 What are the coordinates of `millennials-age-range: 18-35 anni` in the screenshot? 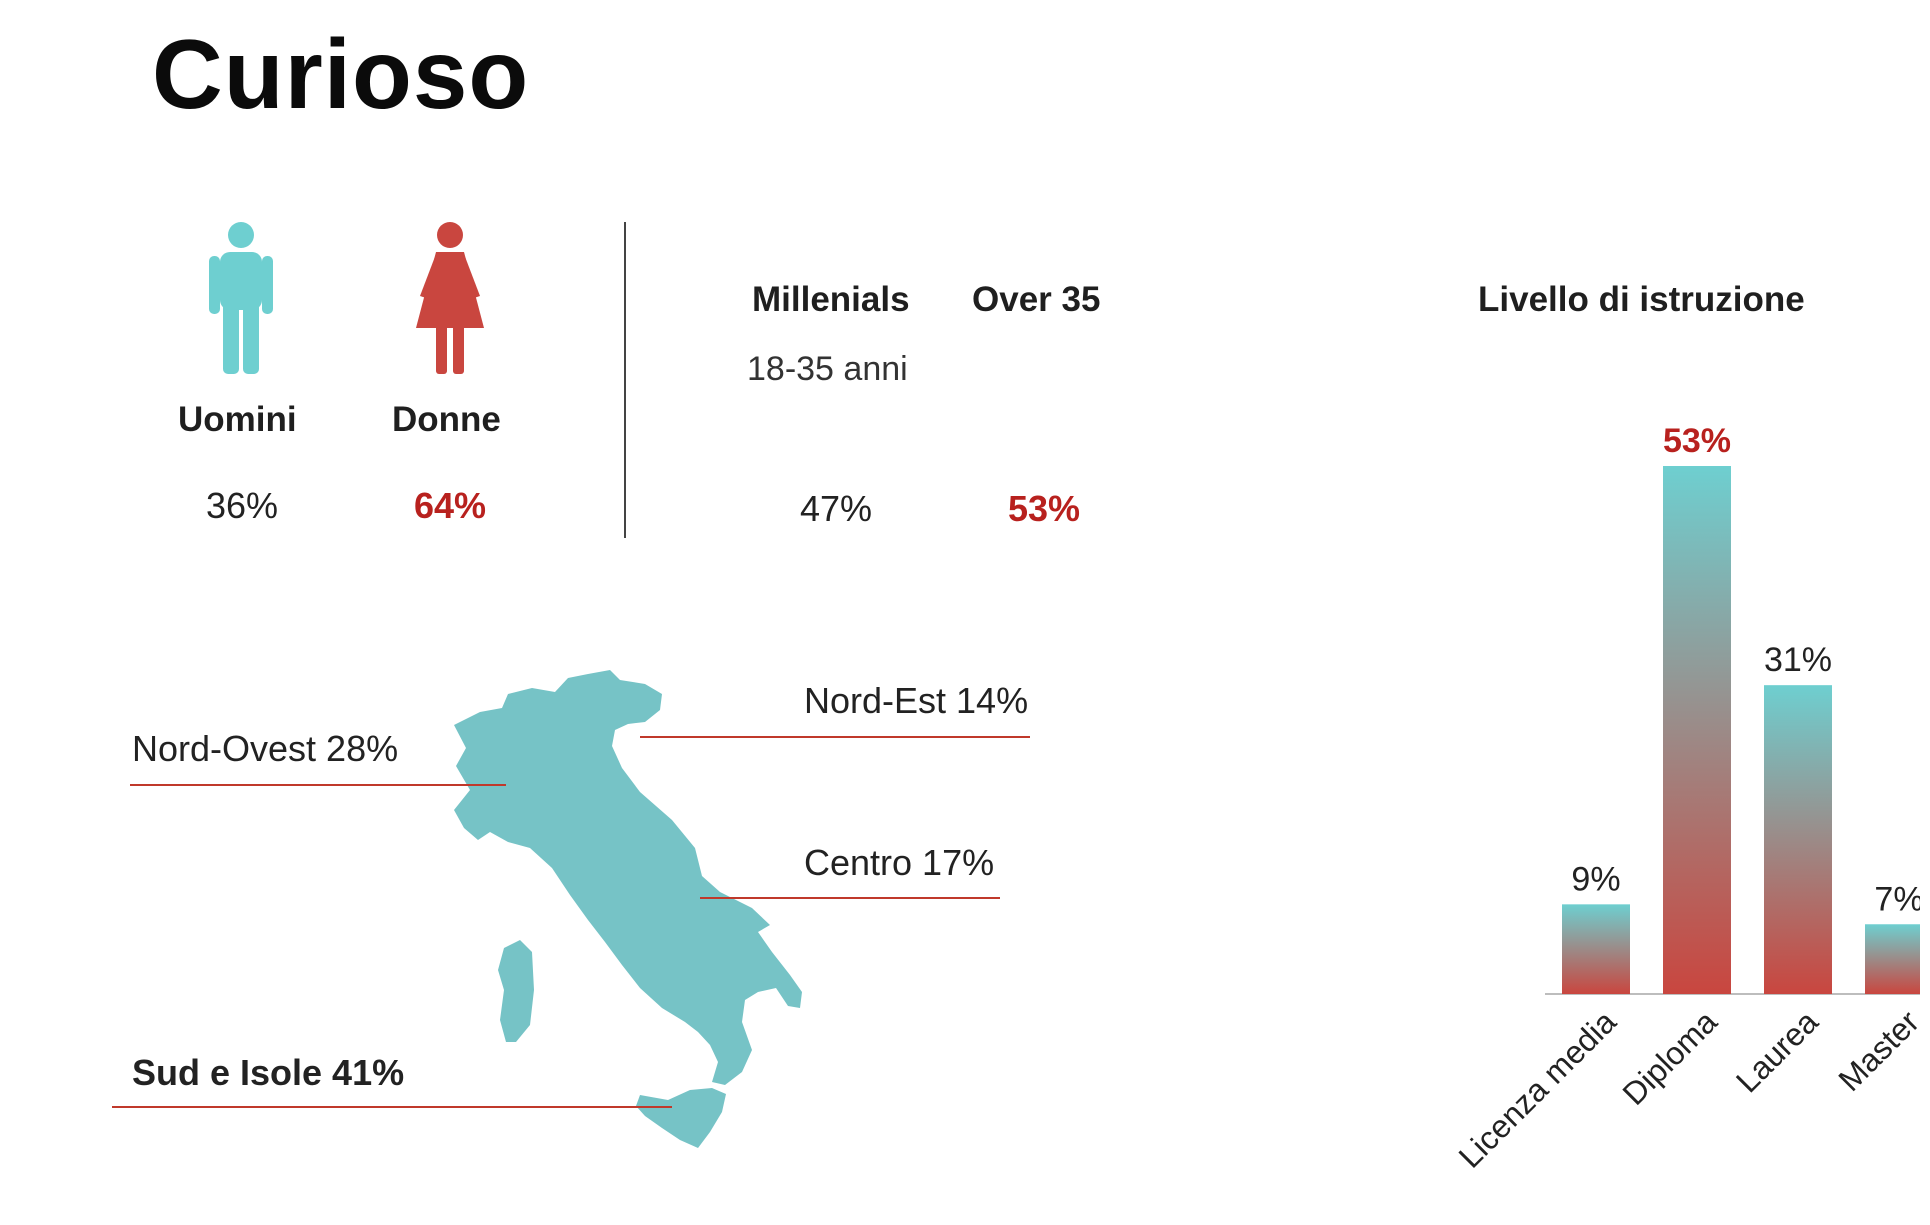 It's located at (827, 369).